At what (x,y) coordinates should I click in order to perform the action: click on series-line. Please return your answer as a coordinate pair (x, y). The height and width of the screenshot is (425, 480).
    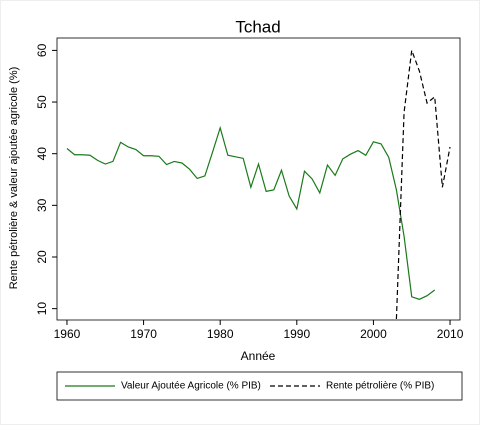
    Looking at the image, I should click on (423, 184).